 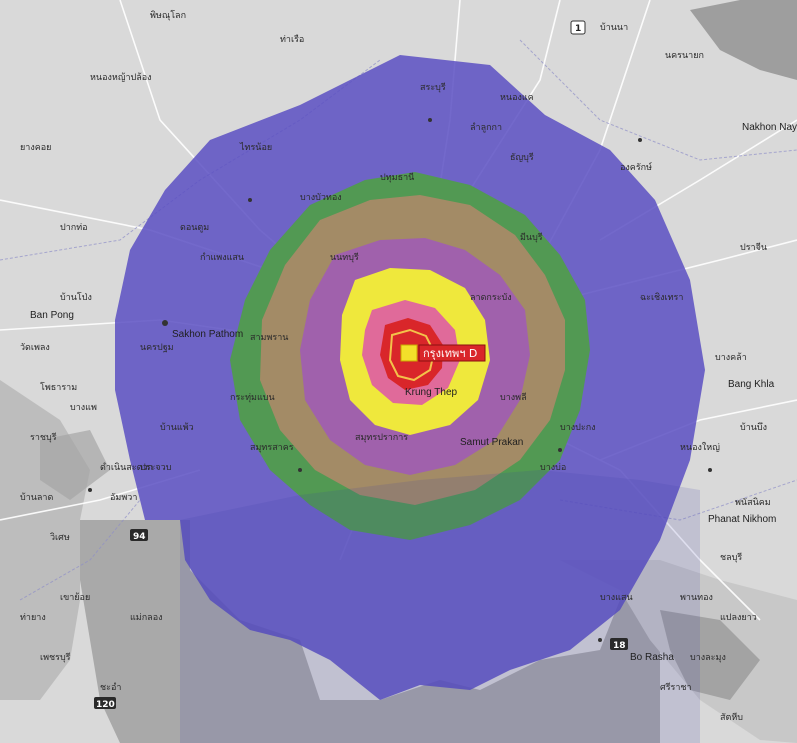 What do you see at coordinates (55, 657) in the screenshot?
I see `place-th-label: เพชรบุรี` at bounding box center [55, 657].